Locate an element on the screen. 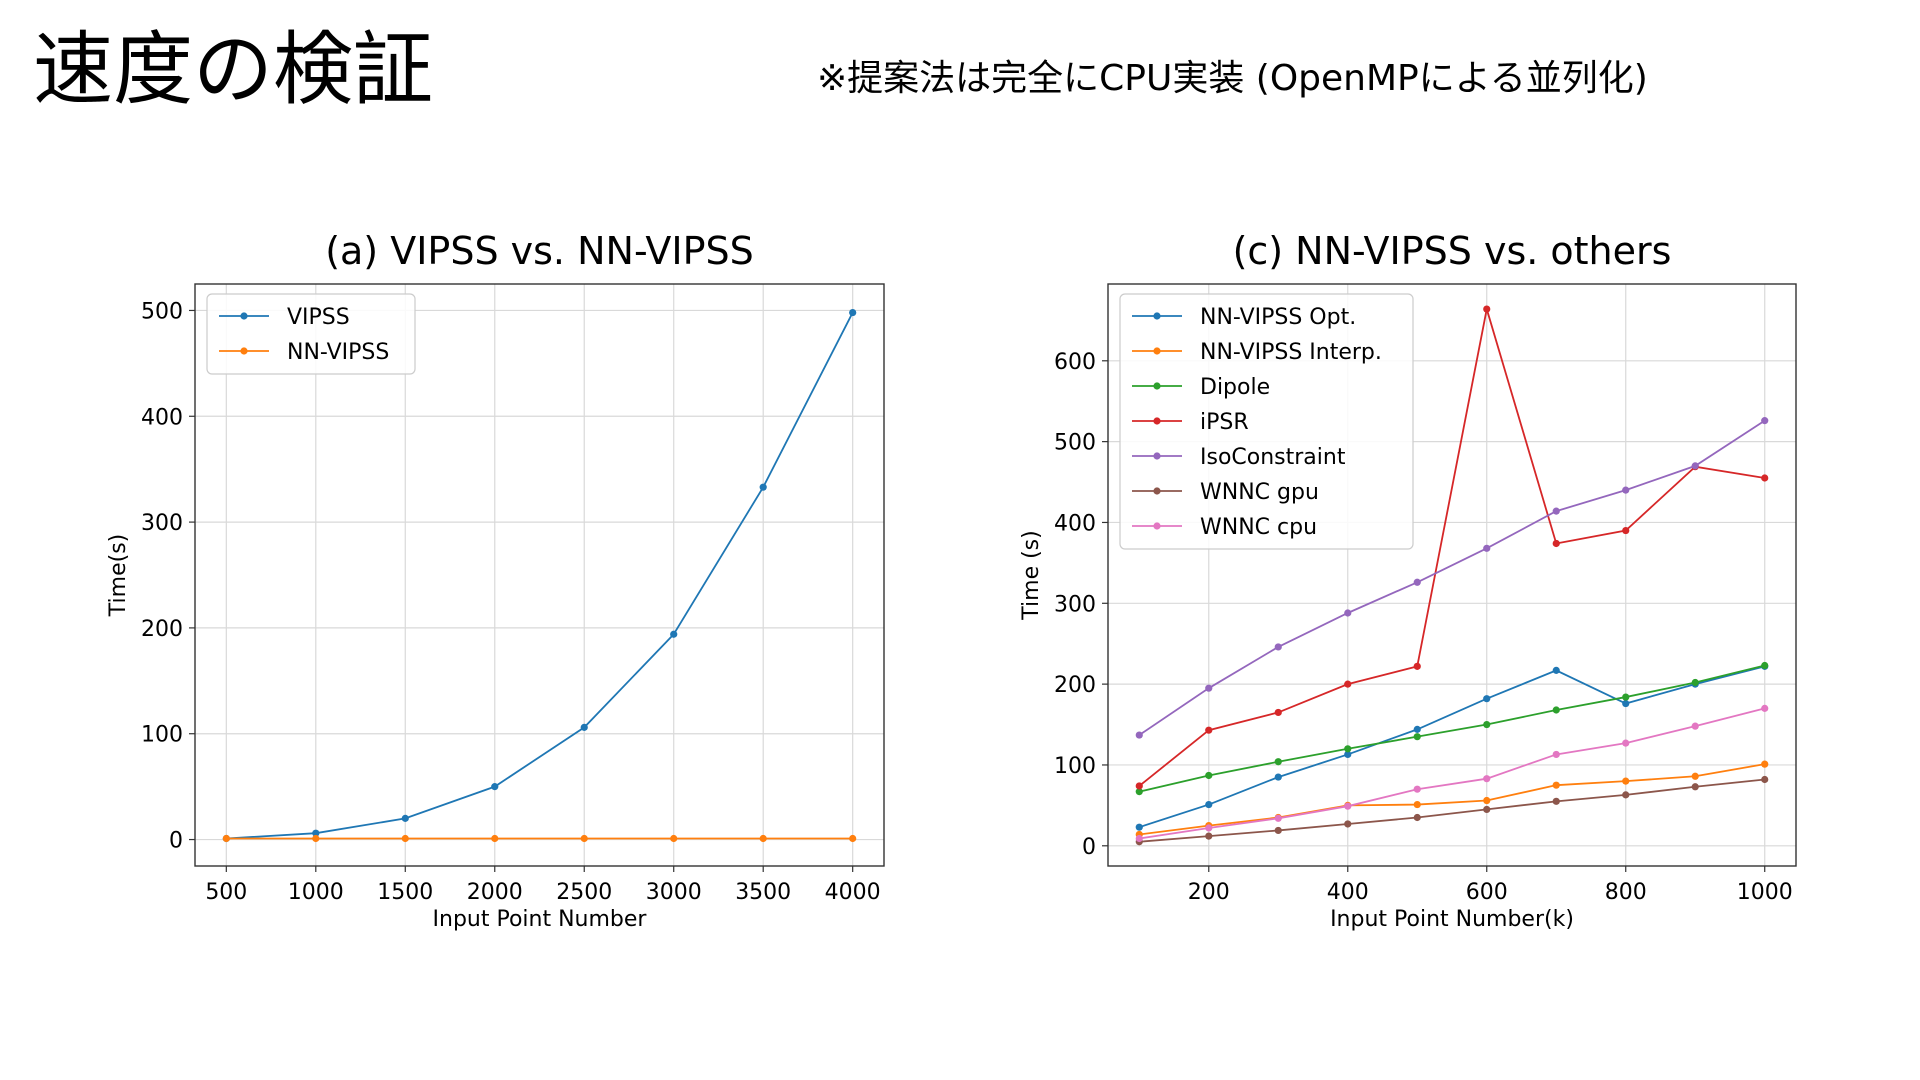 Image resolution: width=1920 pixels, height=1080 pixels. series-line-dipole is located at coordinates (1452, 728).